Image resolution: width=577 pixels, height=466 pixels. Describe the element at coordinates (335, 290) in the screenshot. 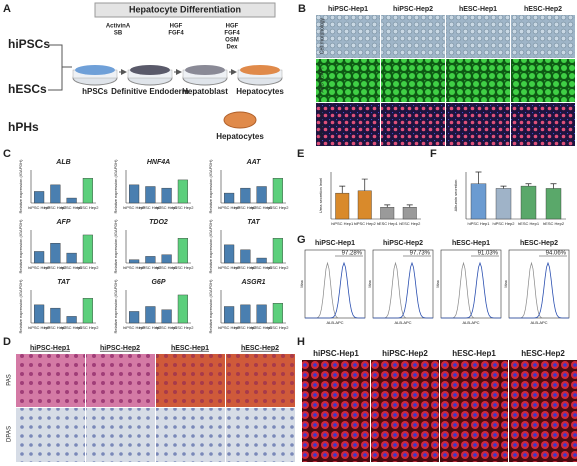

I see `control-curve` at that location.